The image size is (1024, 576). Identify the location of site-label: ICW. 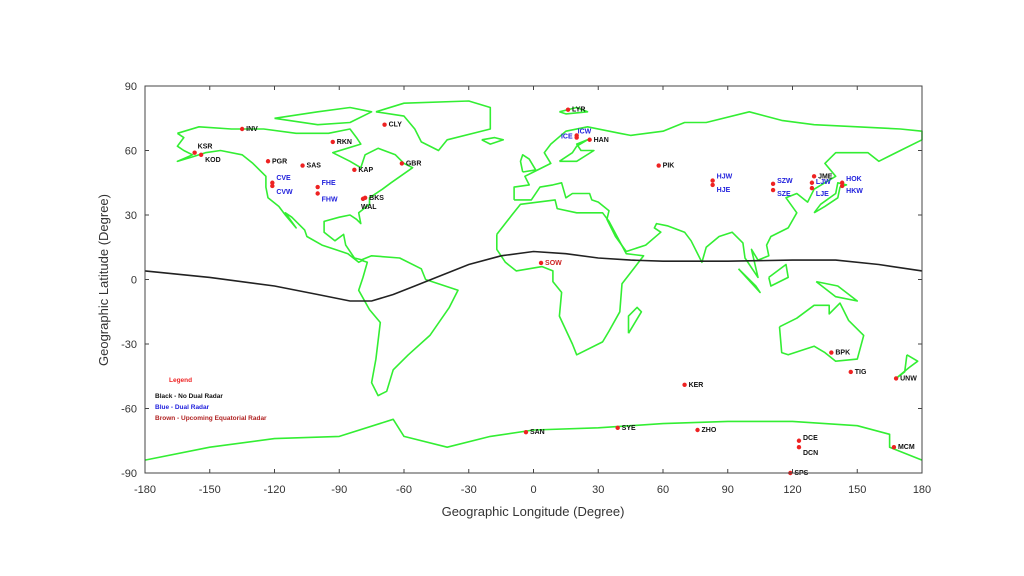
(585, 132).